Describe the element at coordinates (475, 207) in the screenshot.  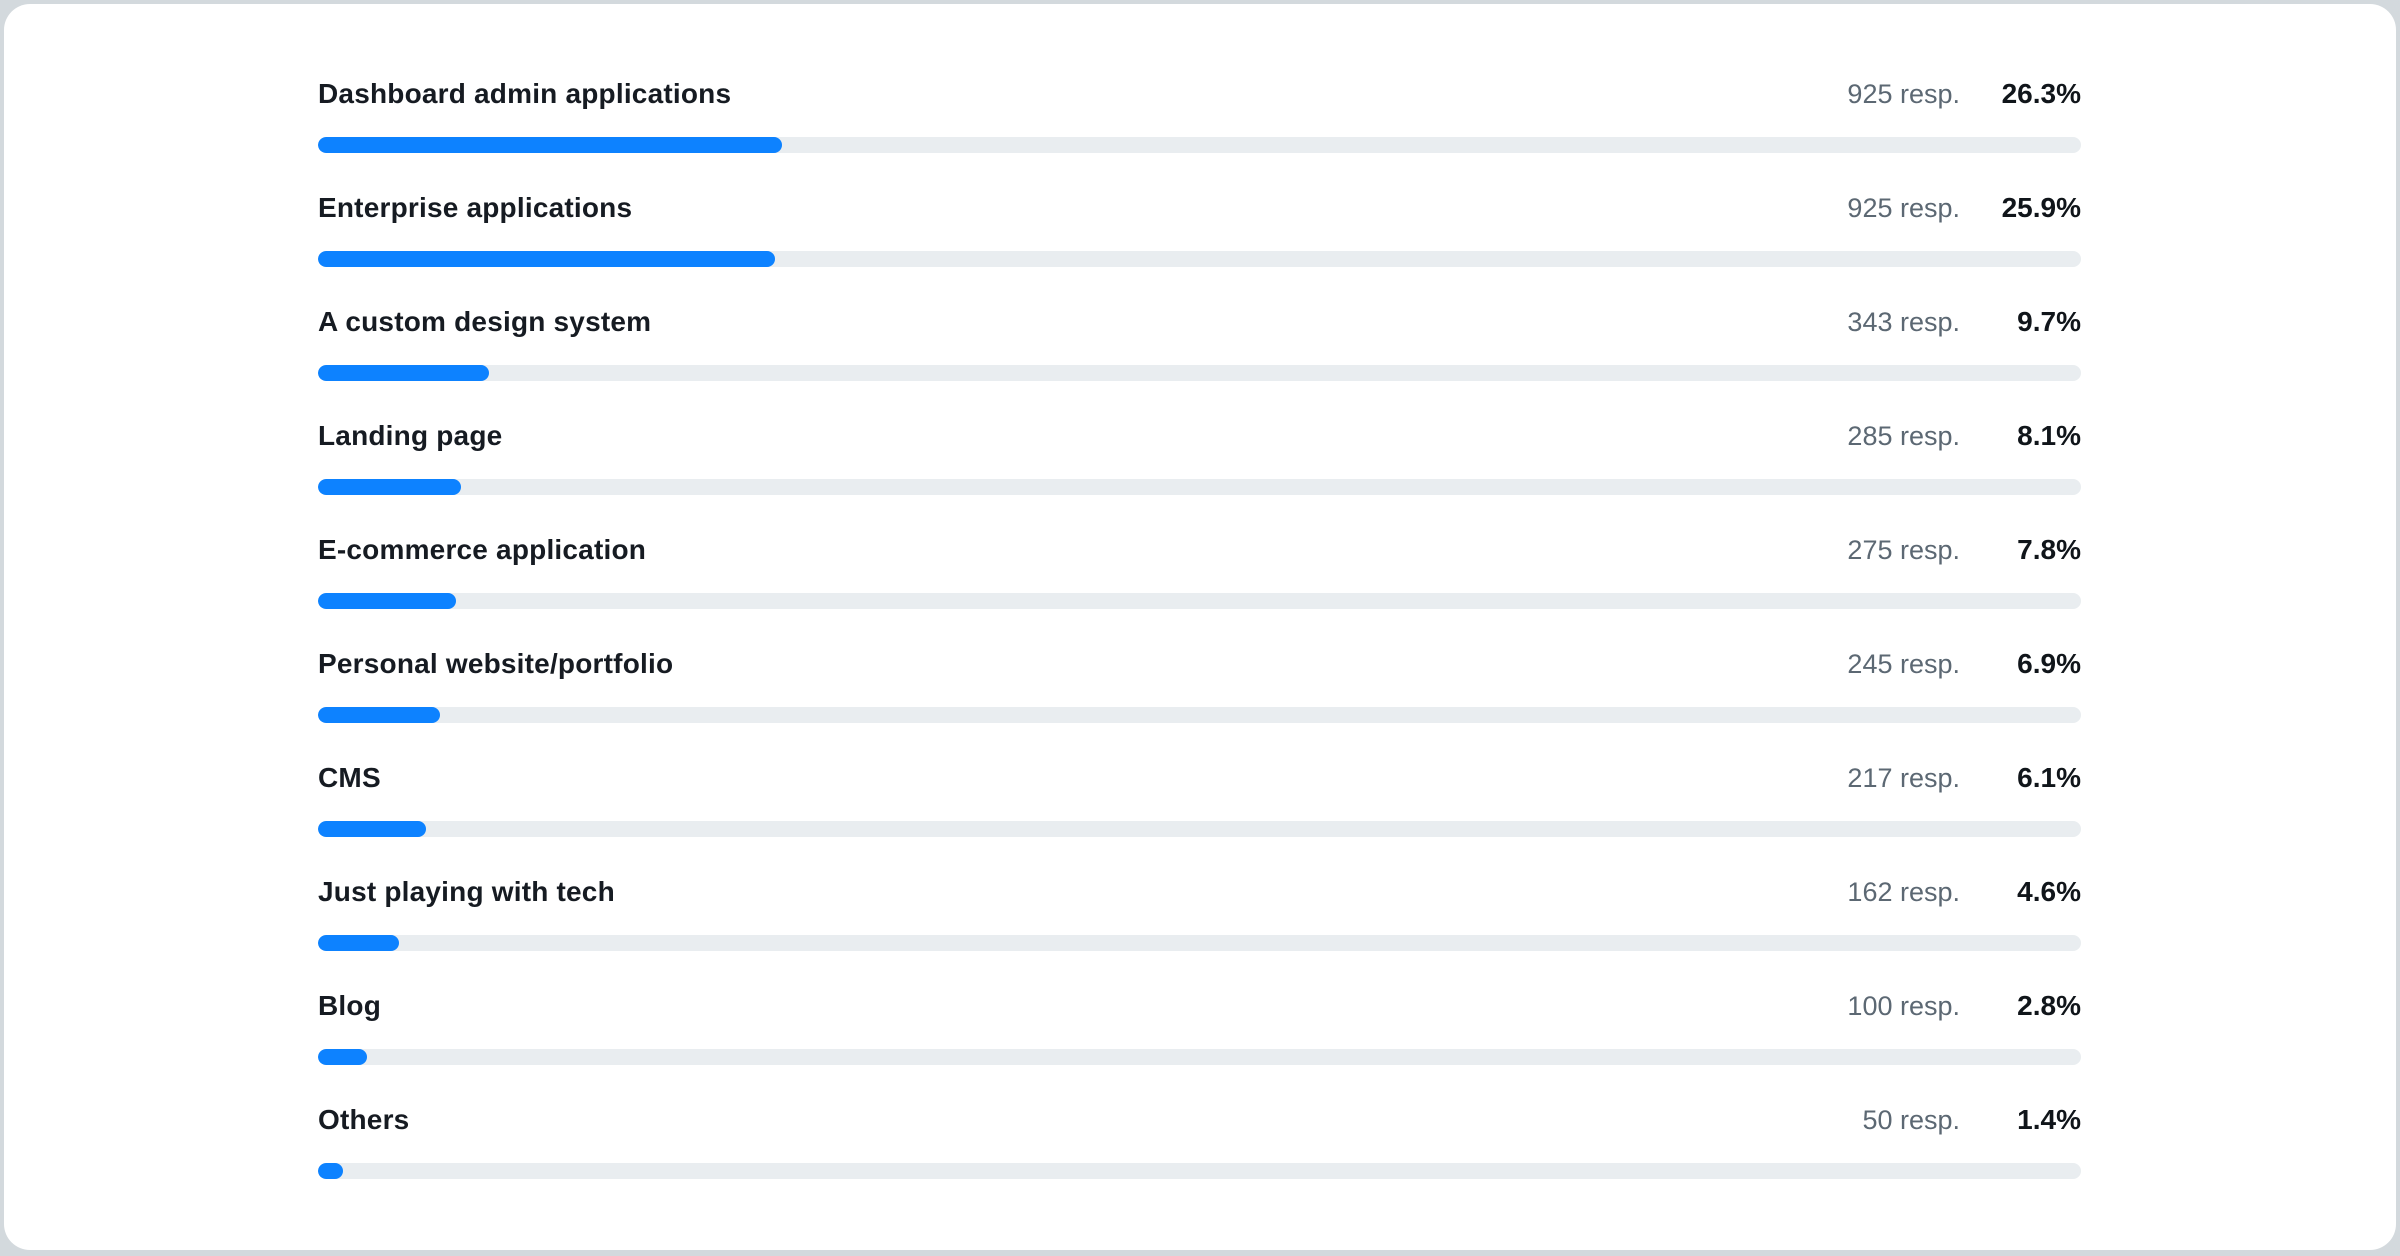
I see `category-label: Enterprise applications` at that location.